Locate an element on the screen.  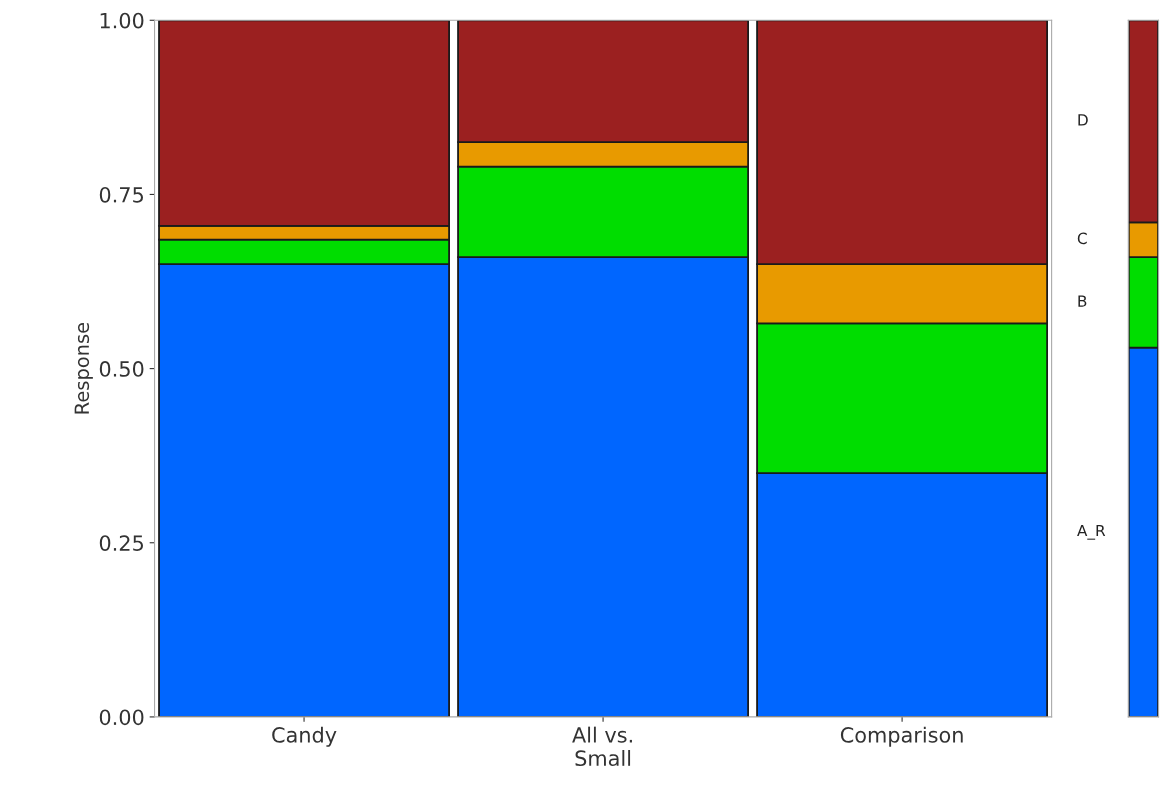
text: C is located at coordinates (1082, 238).